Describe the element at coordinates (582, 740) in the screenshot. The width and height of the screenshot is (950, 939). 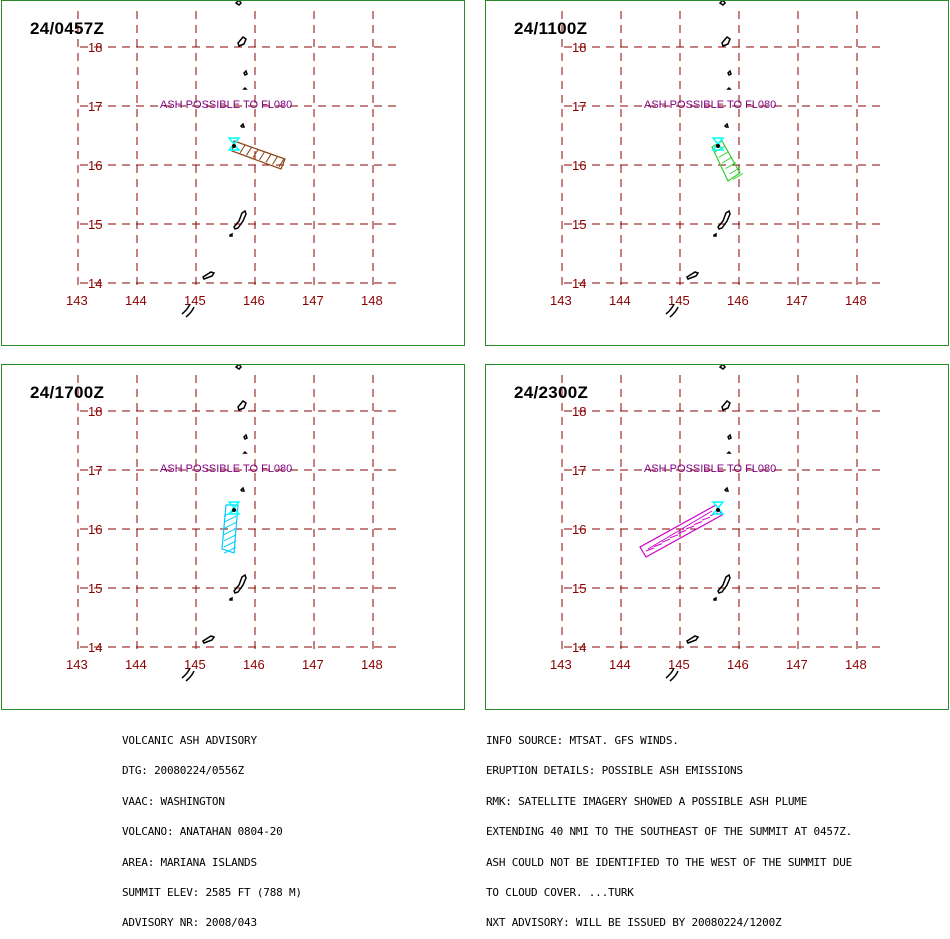
I see `advisory-line: INFO SOURCE: MTSAT. GFS WINDS.` at that location.